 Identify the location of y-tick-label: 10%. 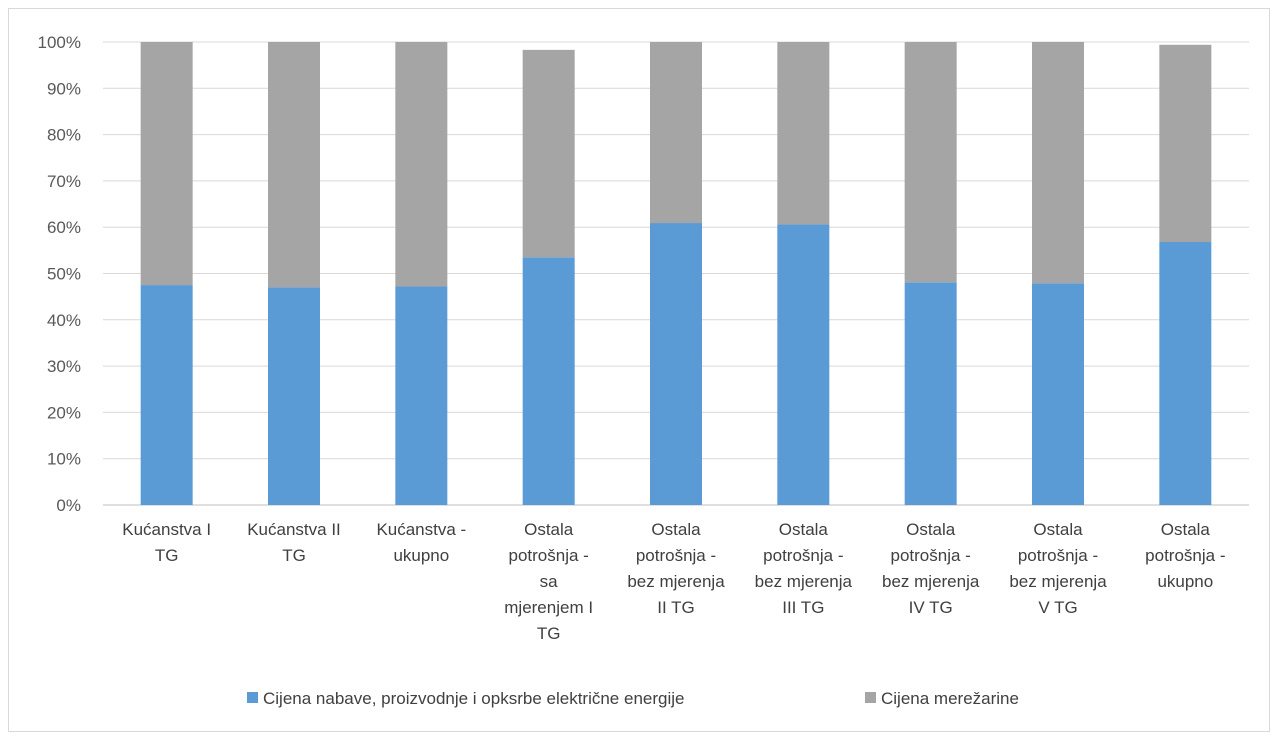
(64, 459).